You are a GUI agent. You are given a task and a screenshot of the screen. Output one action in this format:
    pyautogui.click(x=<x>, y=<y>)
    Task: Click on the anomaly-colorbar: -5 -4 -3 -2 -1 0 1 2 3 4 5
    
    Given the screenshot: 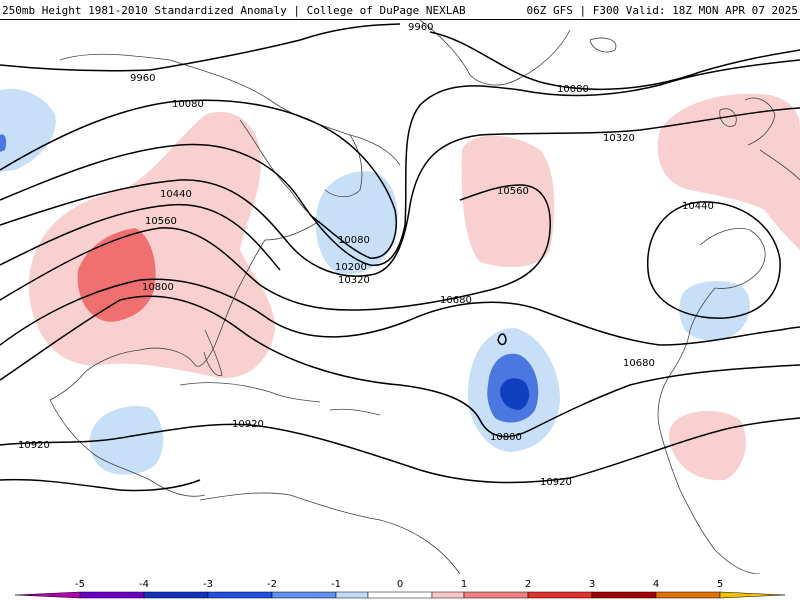 What is the action you would take?
    pyautogui.click(x=400, y=587)
    